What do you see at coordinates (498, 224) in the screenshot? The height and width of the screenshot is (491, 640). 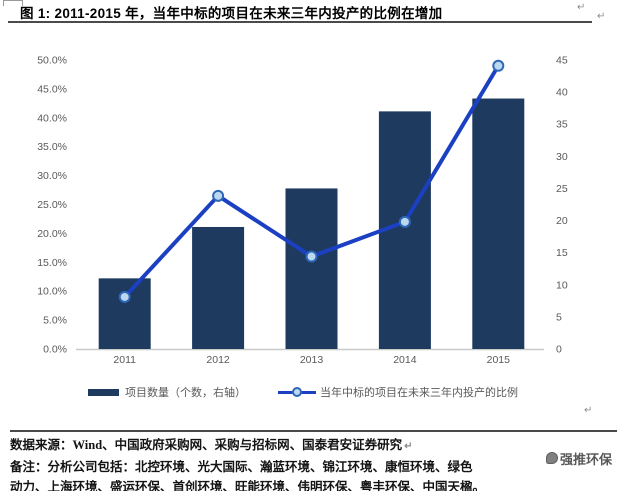 I see `bar-2015` at bounding box center [498, 224].